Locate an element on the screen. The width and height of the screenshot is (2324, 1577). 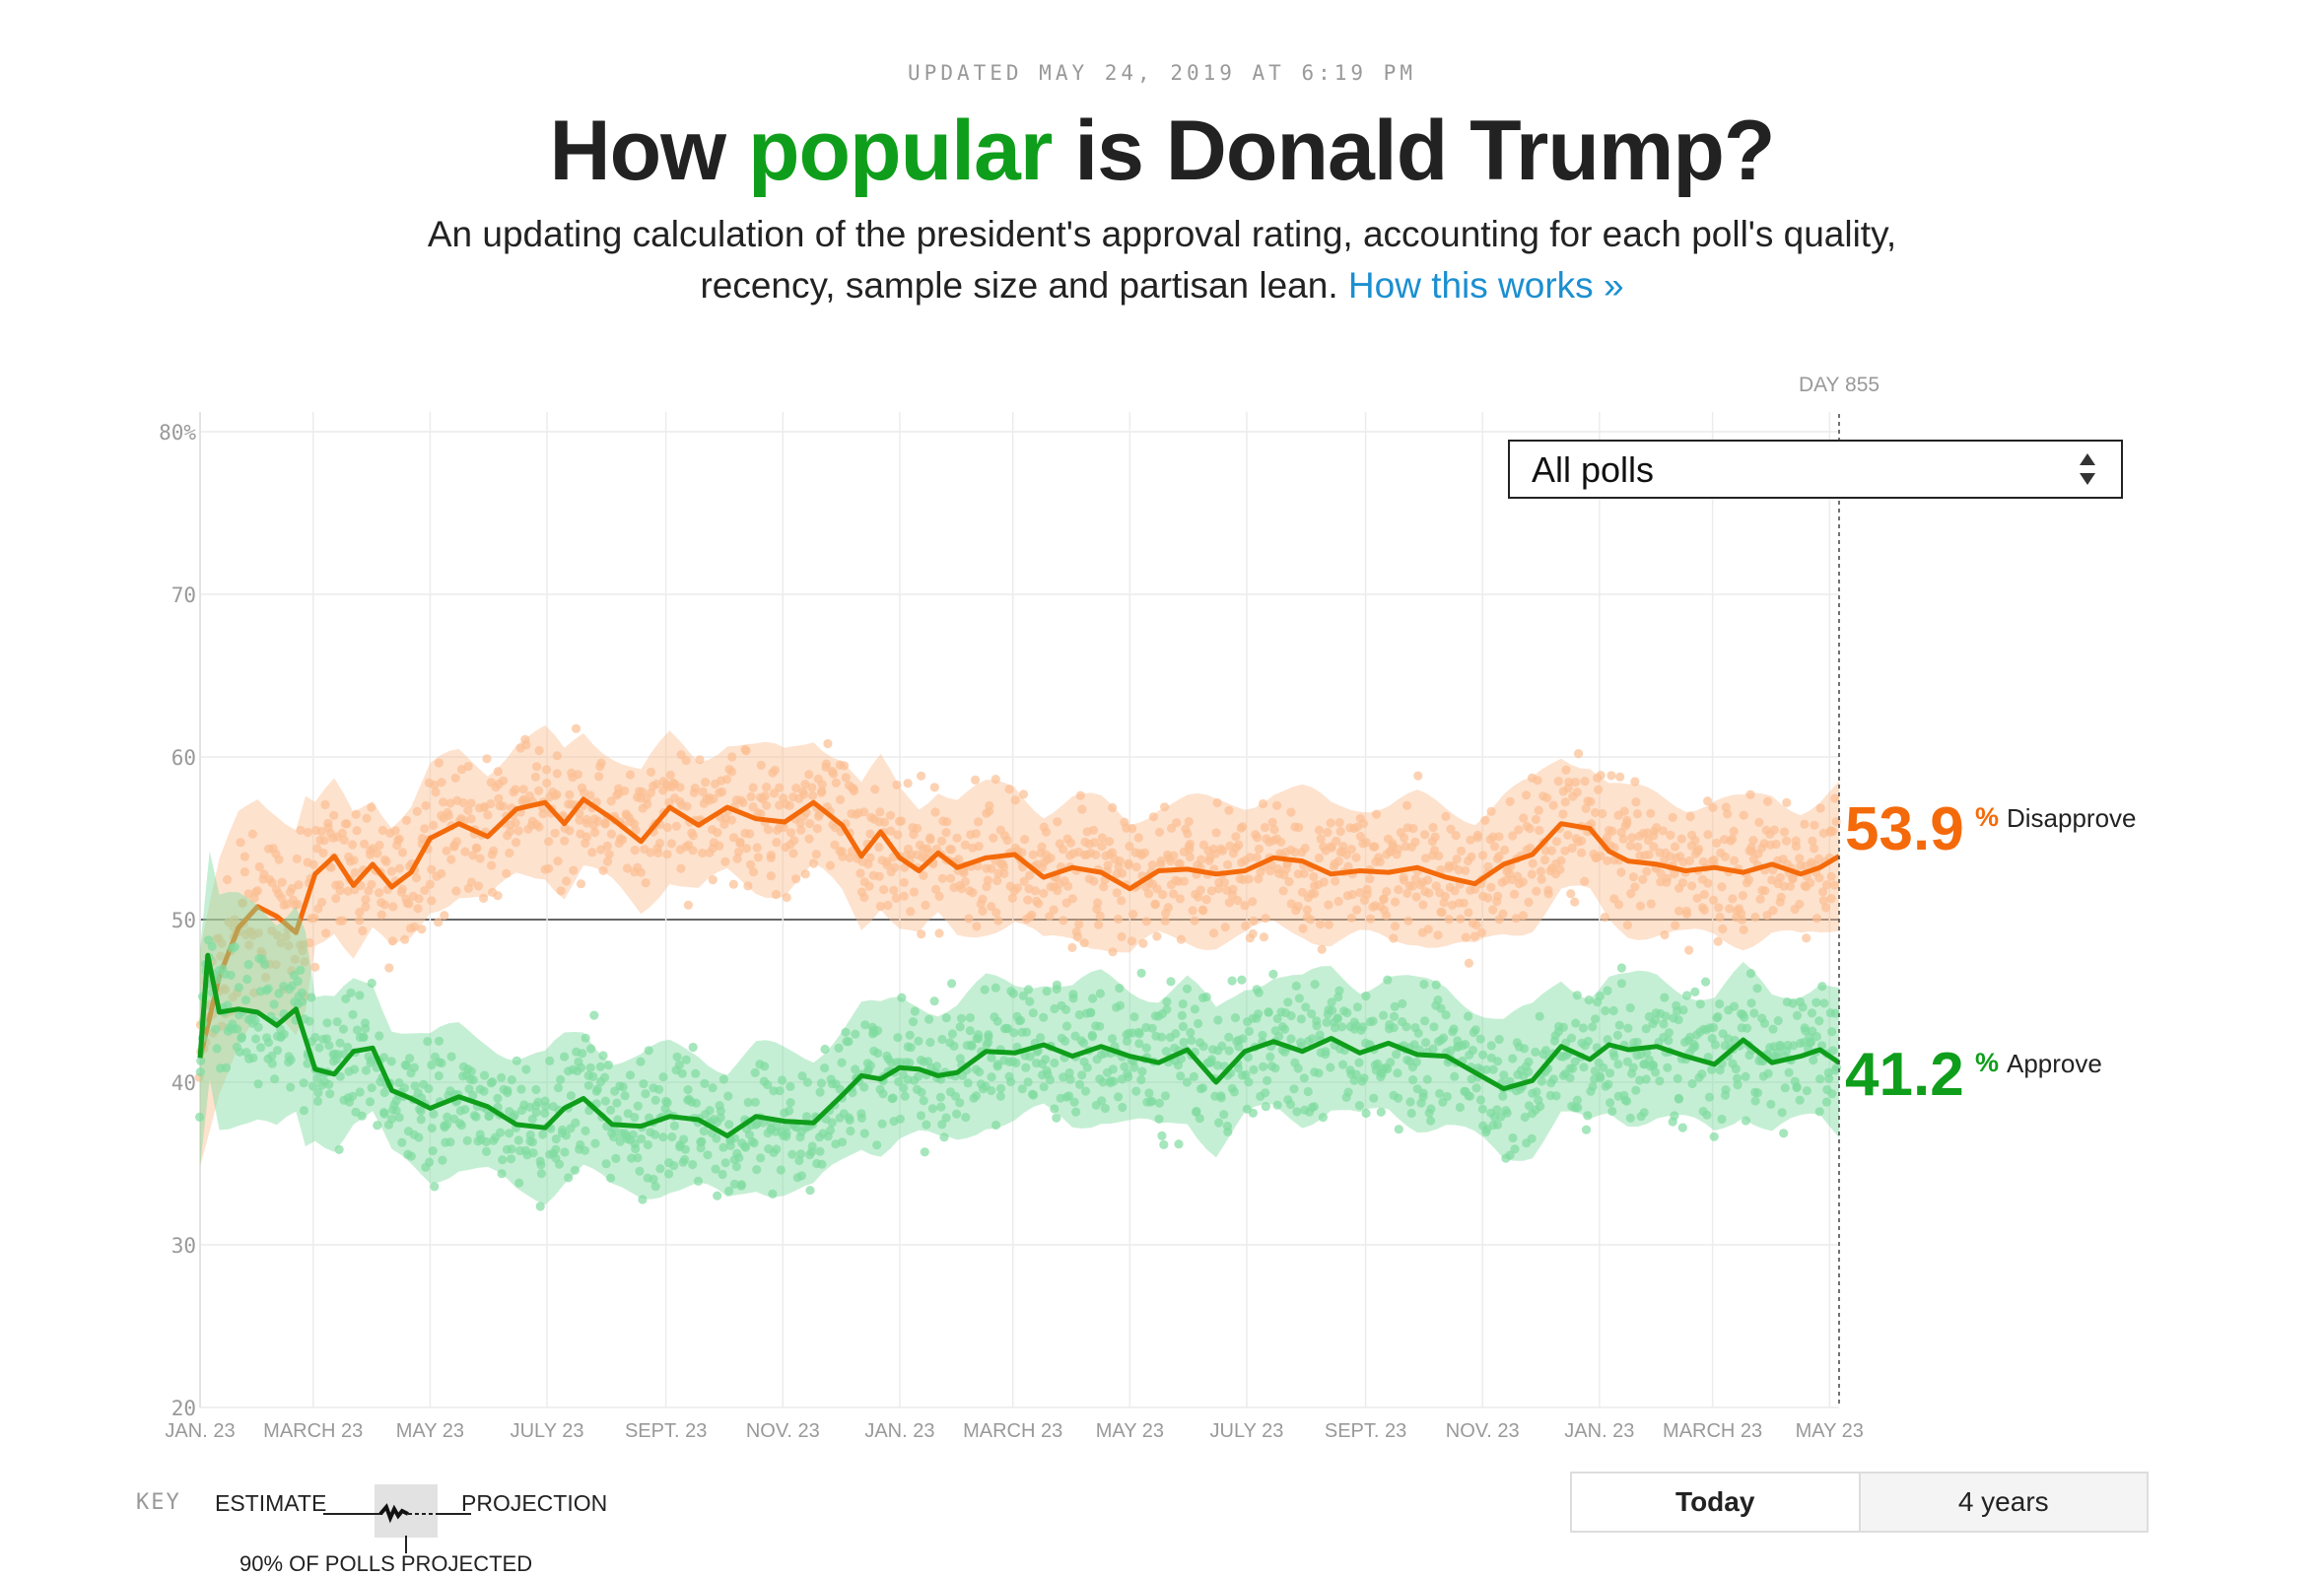
time-range-toggle: Today 4 years is located at coordinates (1859, 1502).